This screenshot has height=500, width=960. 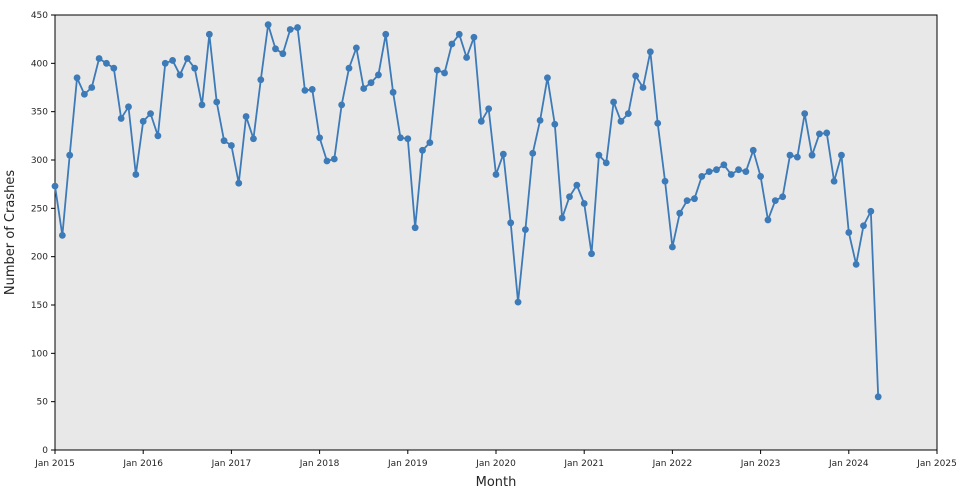 I want to click on y-tick-label: 50, so click(x=43, y=403).